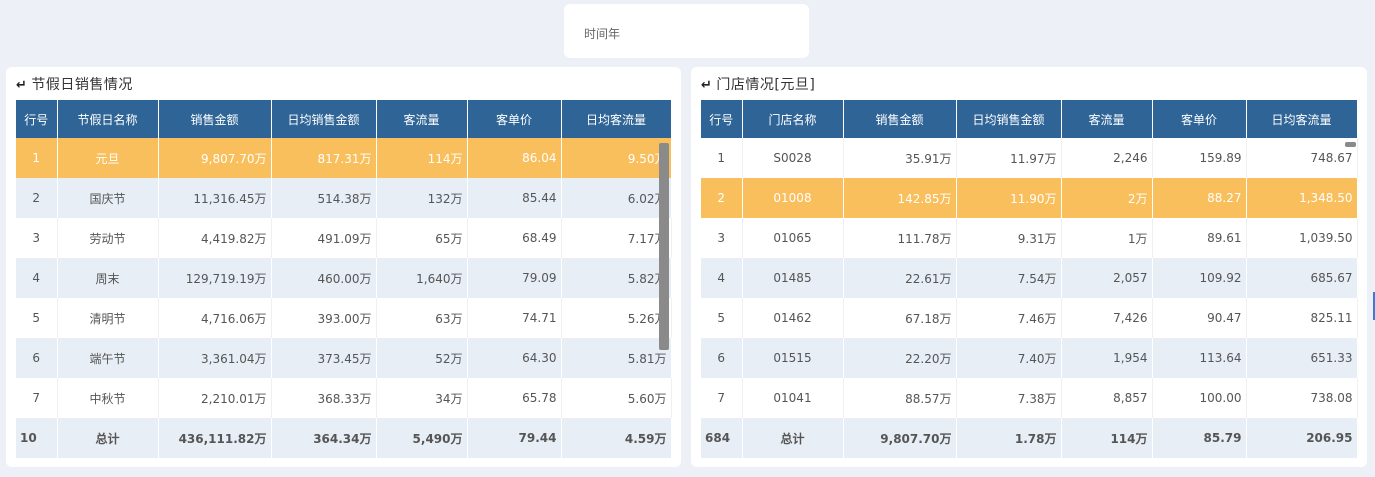 This screenshot has height=477, width=1375. Describe the element at coordinates (900, 318) in the screenshot. I see `table-cell: 67.18万` at that location.